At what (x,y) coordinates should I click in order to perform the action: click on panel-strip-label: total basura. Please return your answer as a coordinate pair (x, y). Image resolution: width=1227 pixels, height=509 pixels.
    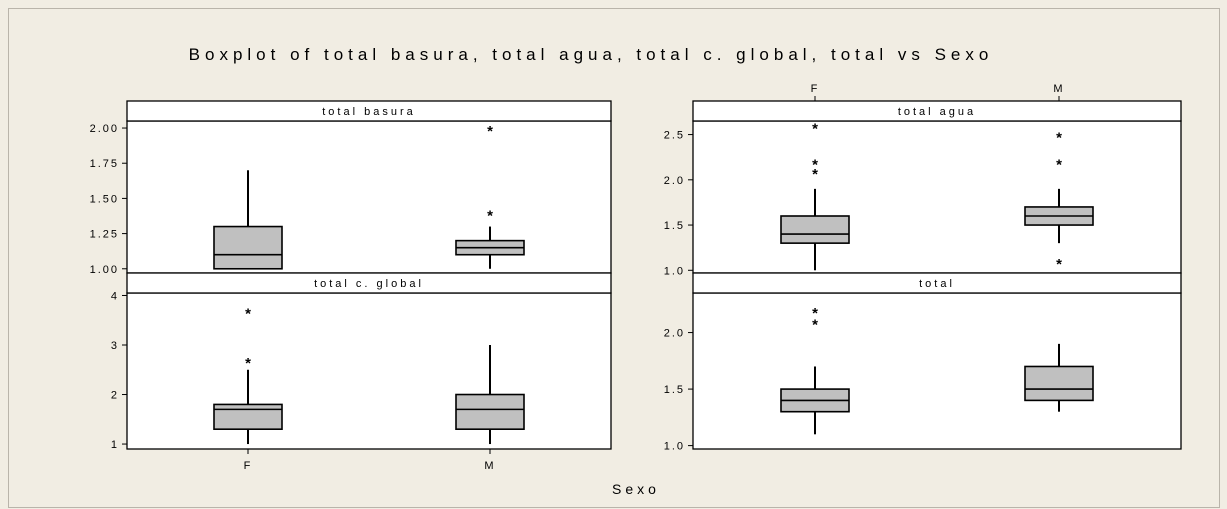
    Looking at the image, I should click on (368, 112).